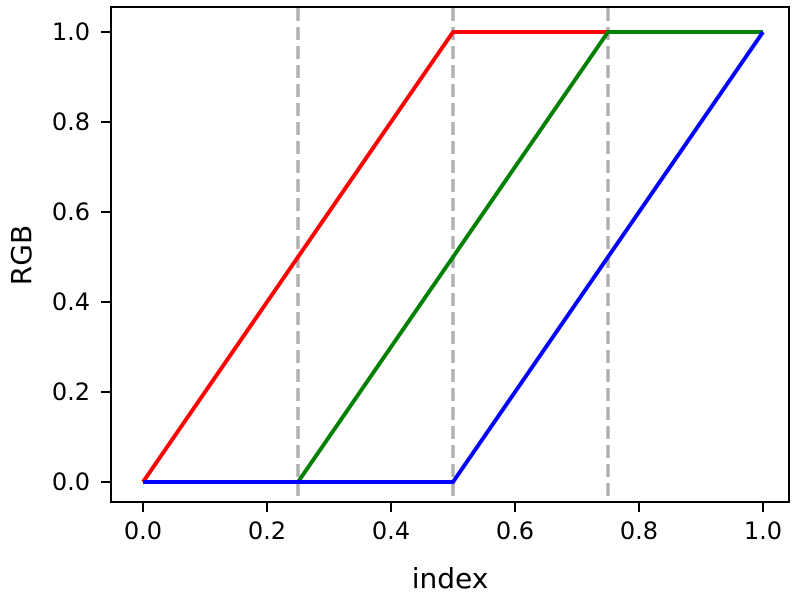 The width and height of the screenshot is (800, 600). Describe the element at coordinates (515, 531) in the screenshot. I see `x-tick-label: 0.6` at that location.